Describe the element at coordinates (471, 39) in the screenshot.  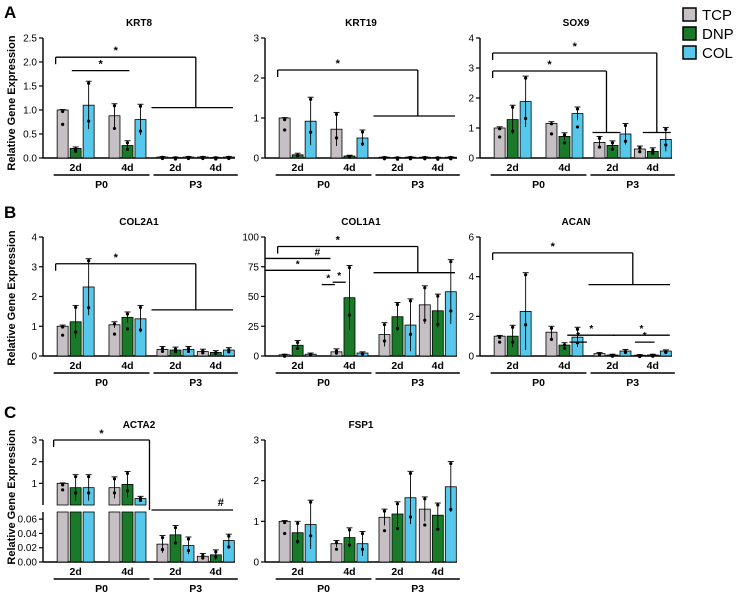
I see `y-tick-label: 4` at that location.